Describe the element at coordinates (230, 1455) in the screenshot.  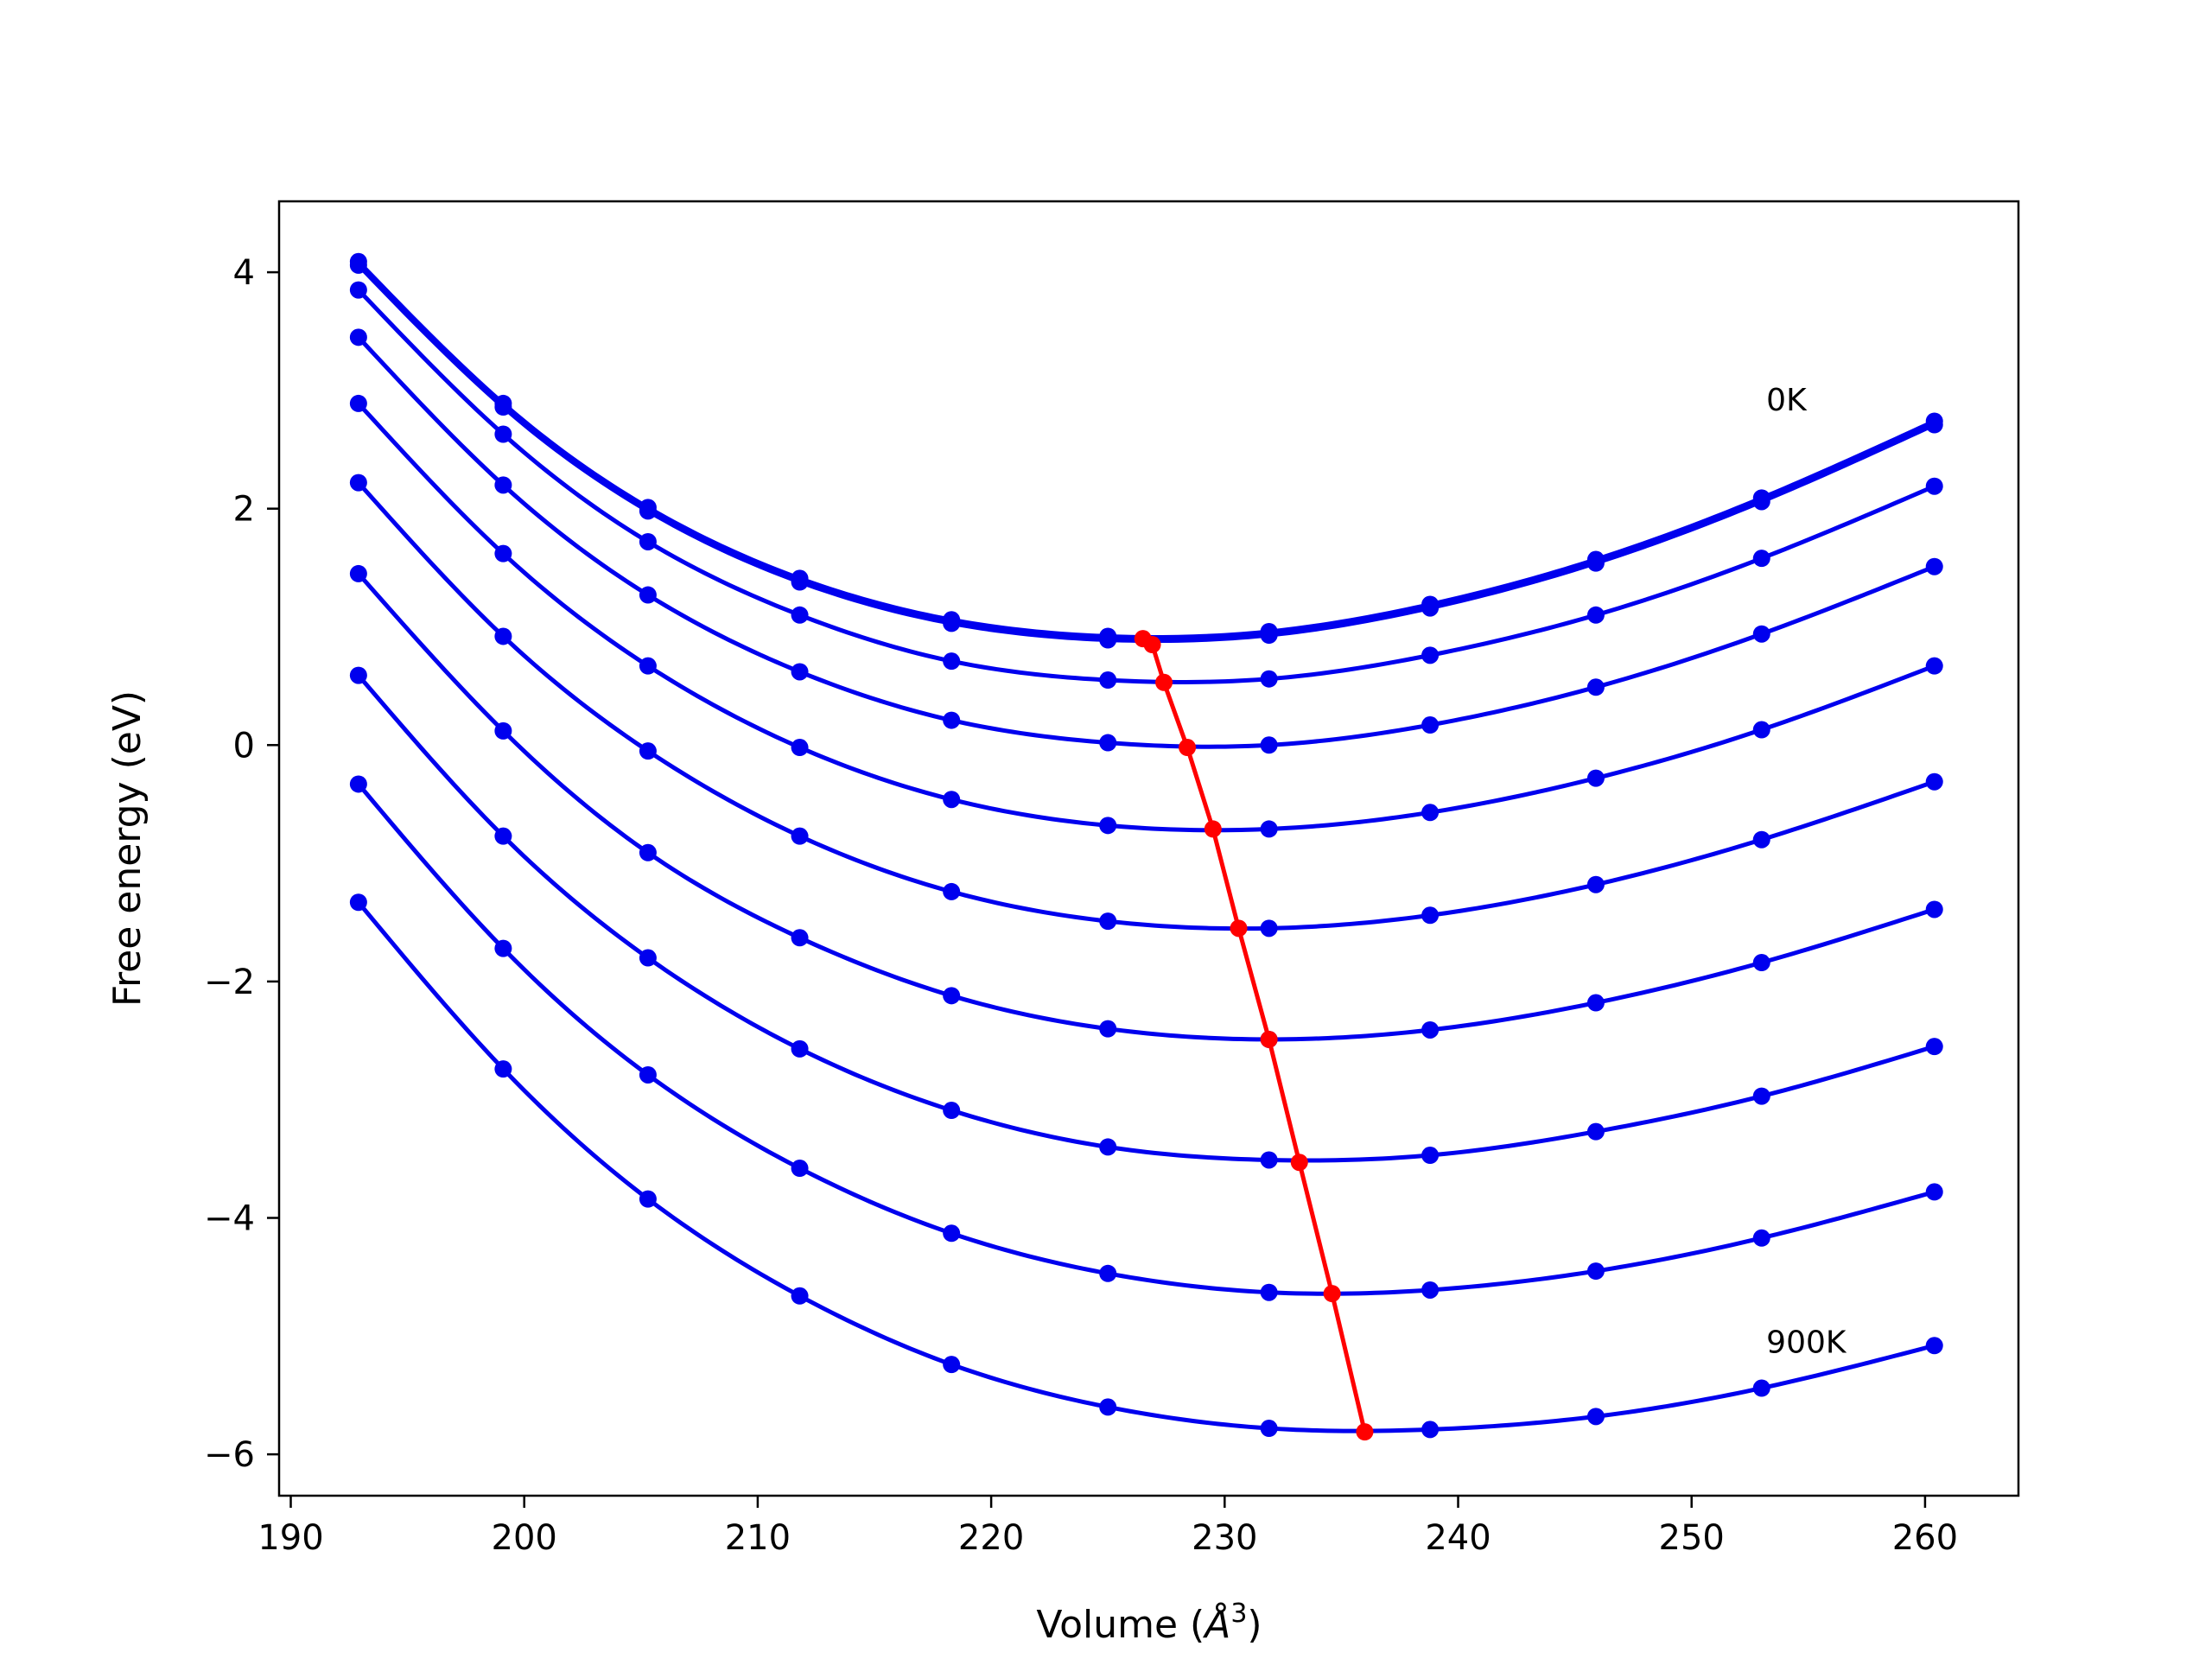
I see `y-tick-label--6: −6` at that location.